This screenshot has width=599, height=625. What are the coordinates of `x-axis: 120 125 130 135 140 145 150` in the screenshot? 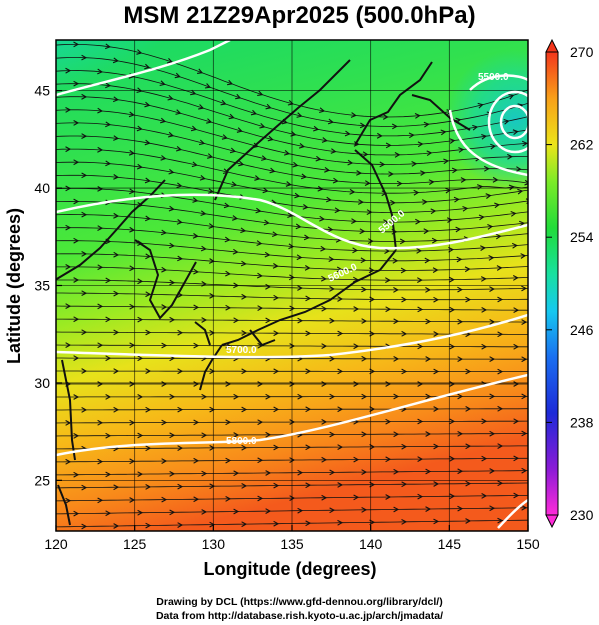 It's located at (292, 538).